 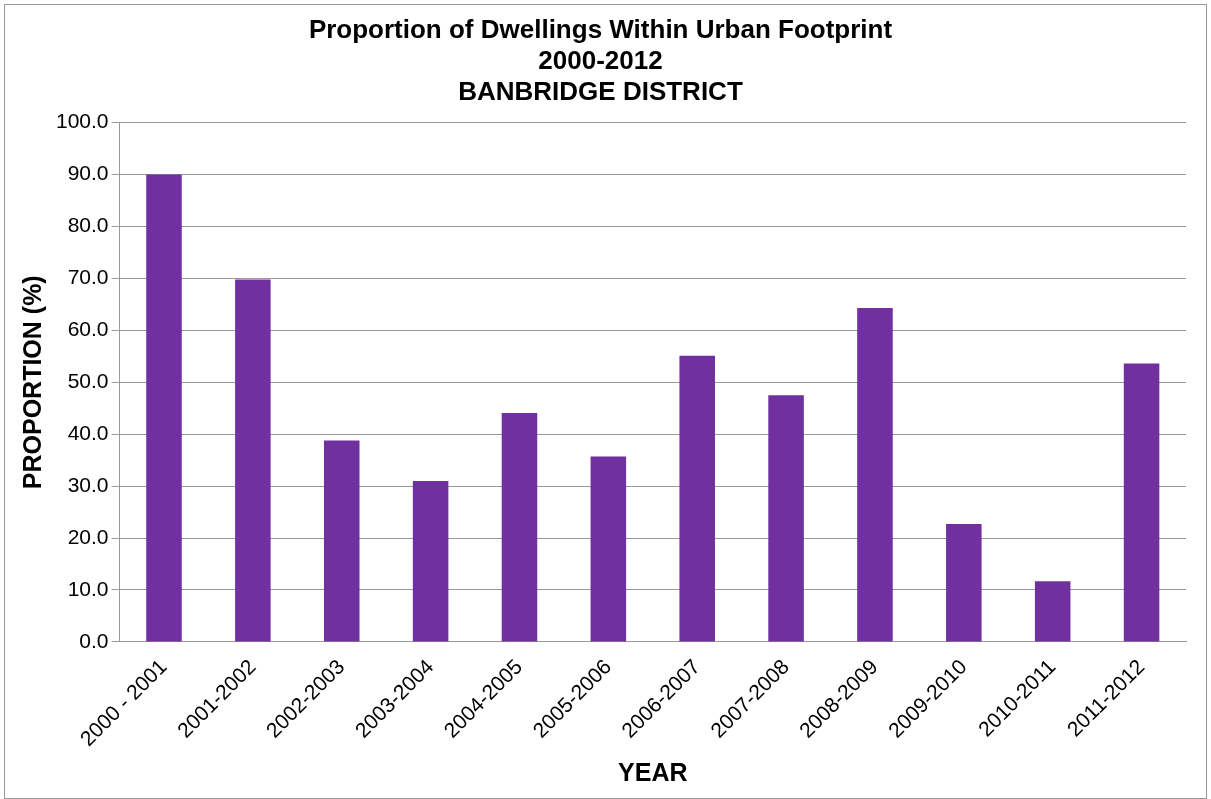 What do you see at coordinates (653, 771) in the screenshot?
I see `x-axis-title: YEAR` at bounding box center [653, 771].